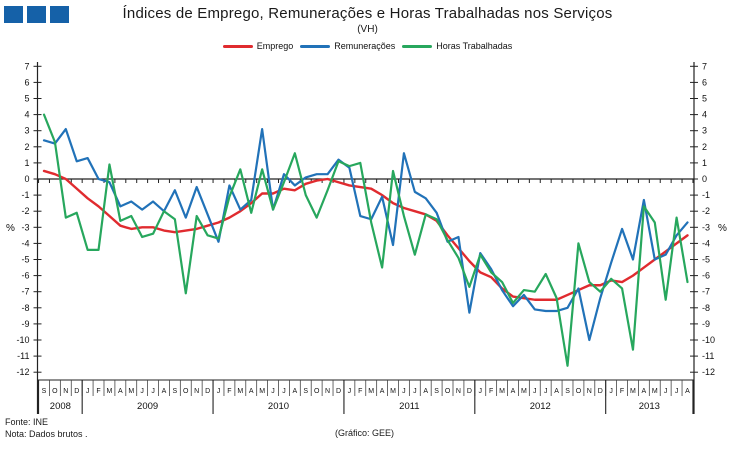  Describe the element at coordinates (706, 276) in the screenshot. I see `y-tick-label-right: -6` at that location.